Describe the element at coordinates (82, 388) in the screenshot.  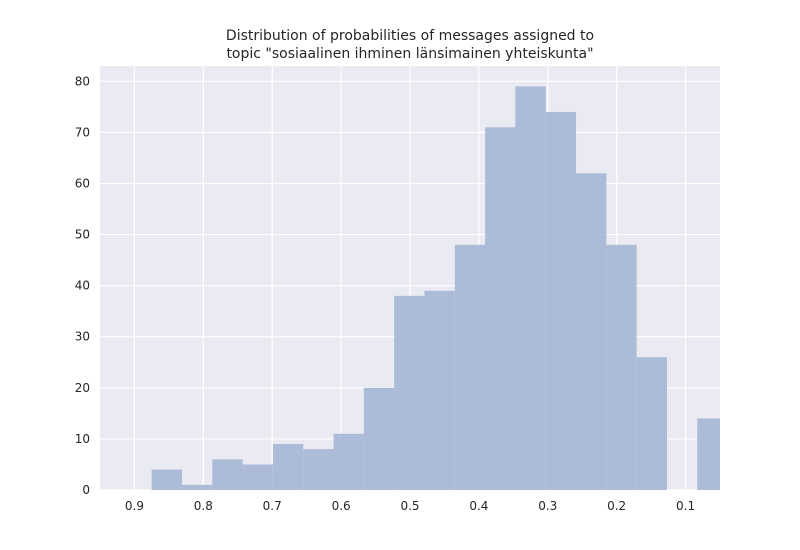
I see `y-tick-label: 20` at that location.